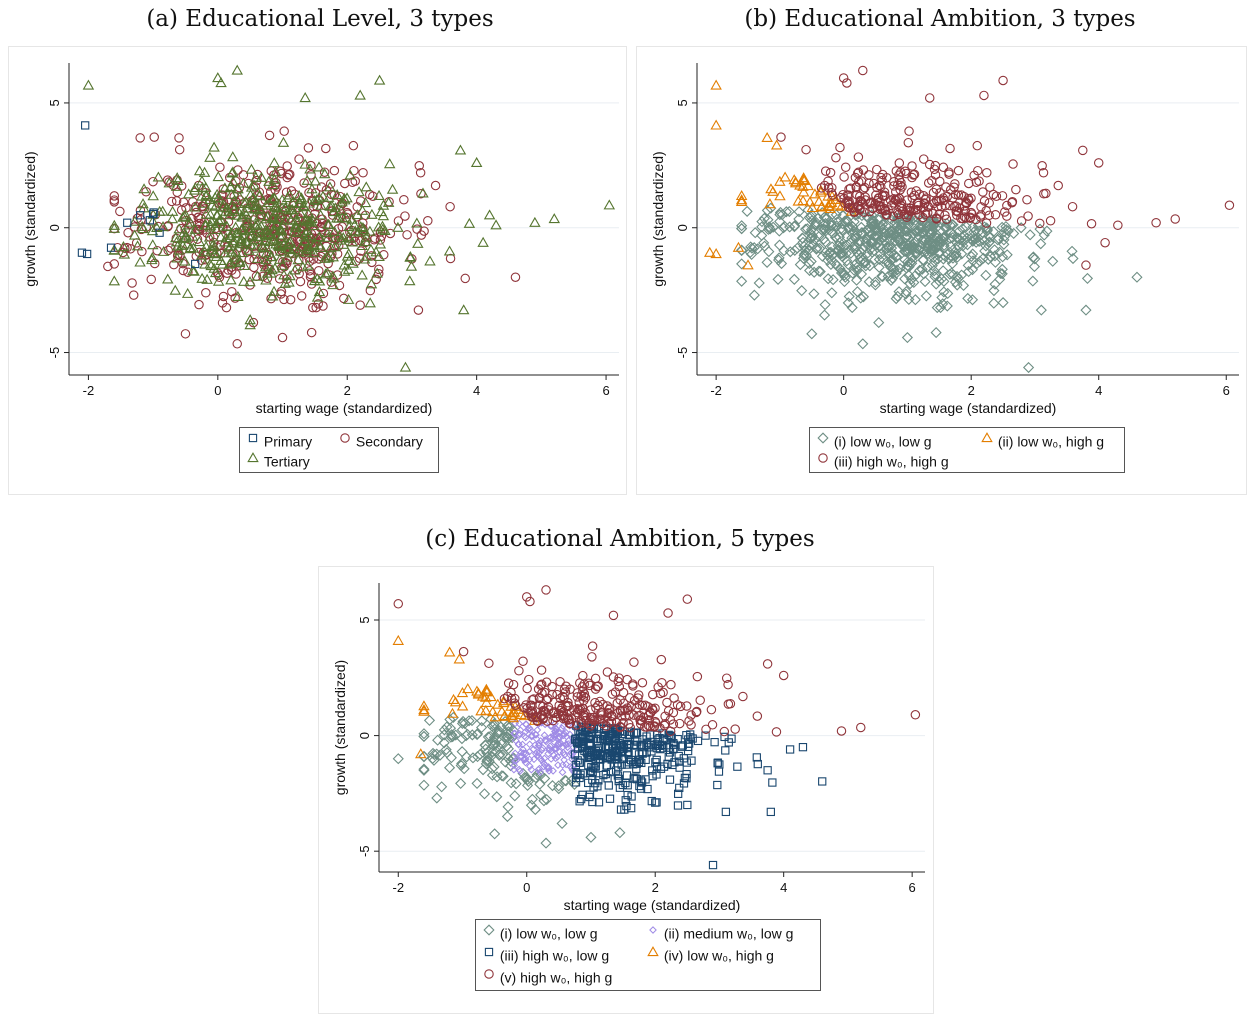 The width and height of the screenshot is (1252, 1014). What do you see at coordinates (971, 390) in the screenshot?
I see `x-tick-label: 2` at bounding box center [971, 390].